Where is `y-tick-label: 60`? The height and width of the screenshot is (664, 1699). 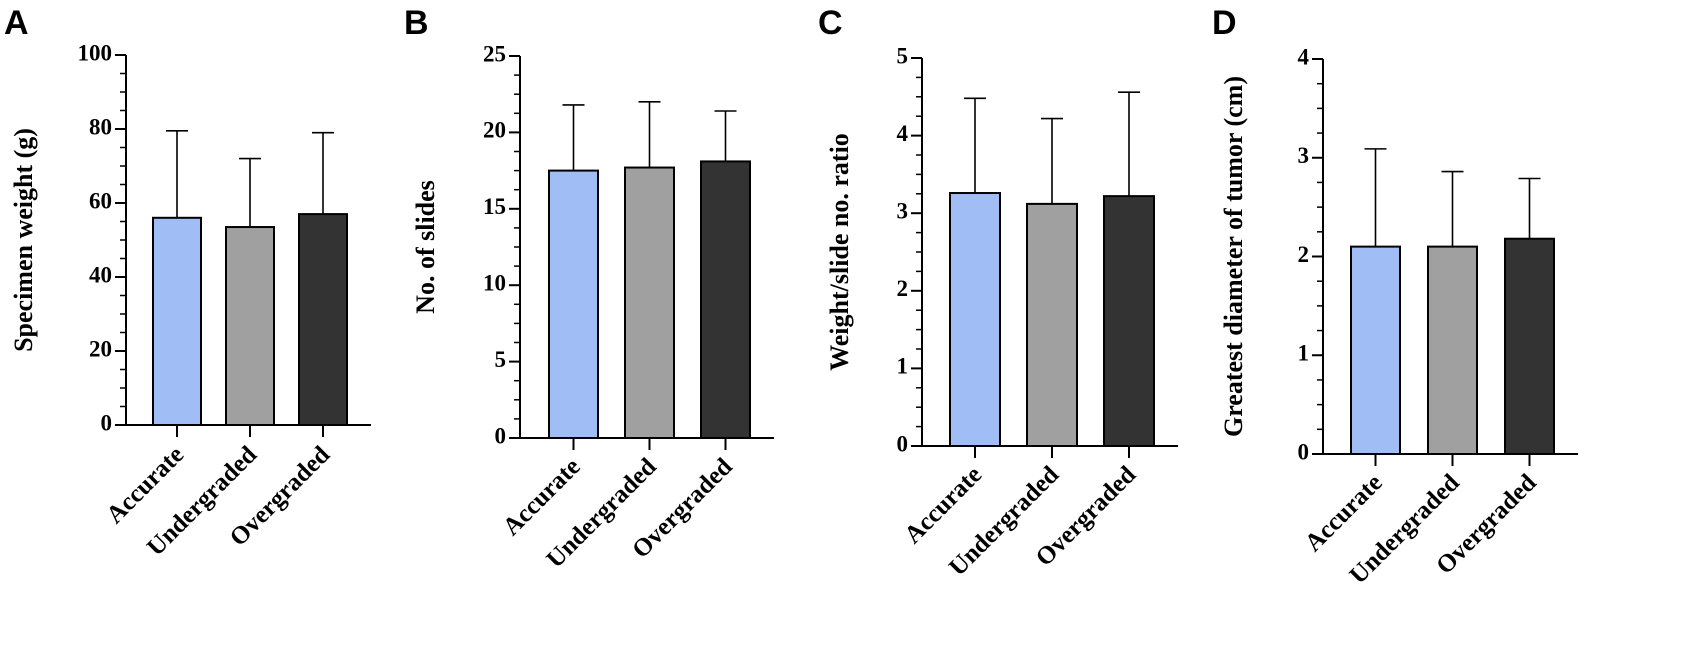
y-tick-label: 60 is located at coordinates (100, 200).